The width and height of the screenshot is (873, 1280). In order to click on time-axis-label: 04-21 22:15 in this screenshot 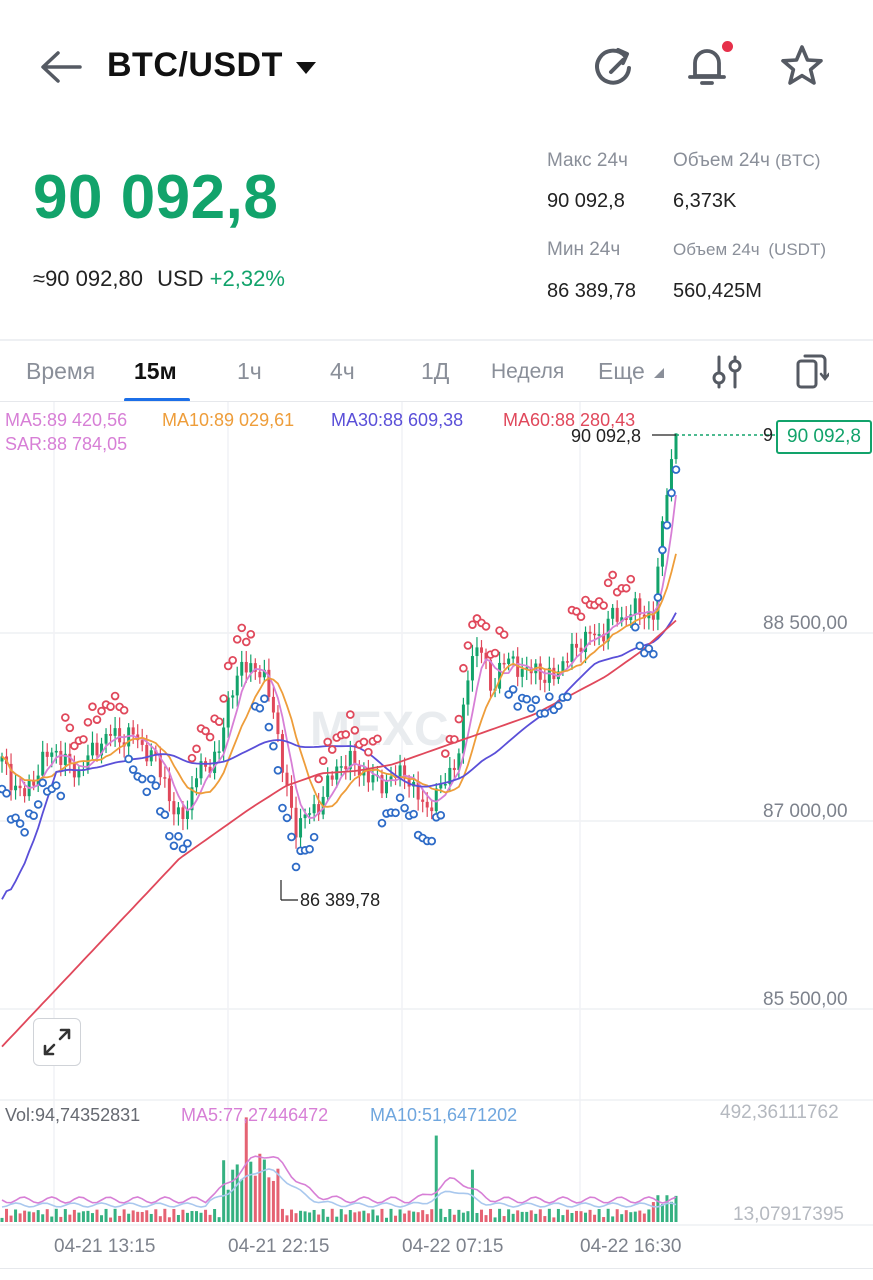, I will do `click(279, 1246)`.